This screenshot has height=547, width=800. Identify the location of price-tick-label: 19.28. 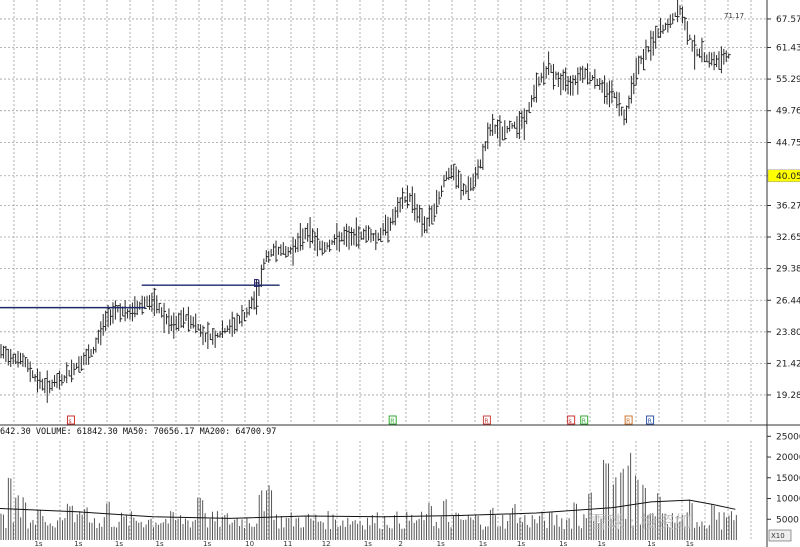
(788, 396).